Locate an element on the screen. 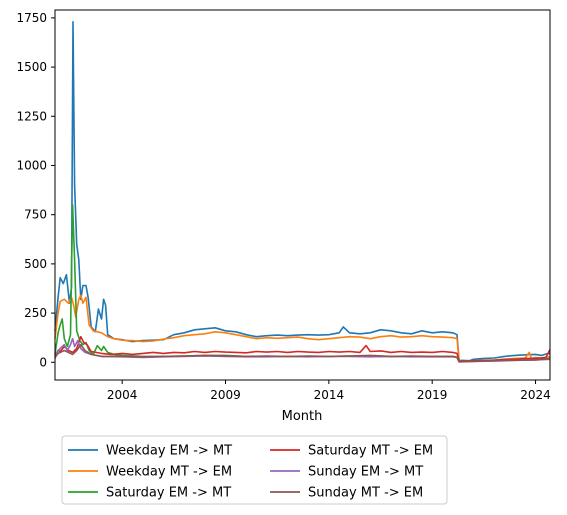 The height and width of the screenshot is (515, 567). y-axis-ticks: 0 250 500 750 1000 1250 1500 1750 is located at coordinates (35, 190).